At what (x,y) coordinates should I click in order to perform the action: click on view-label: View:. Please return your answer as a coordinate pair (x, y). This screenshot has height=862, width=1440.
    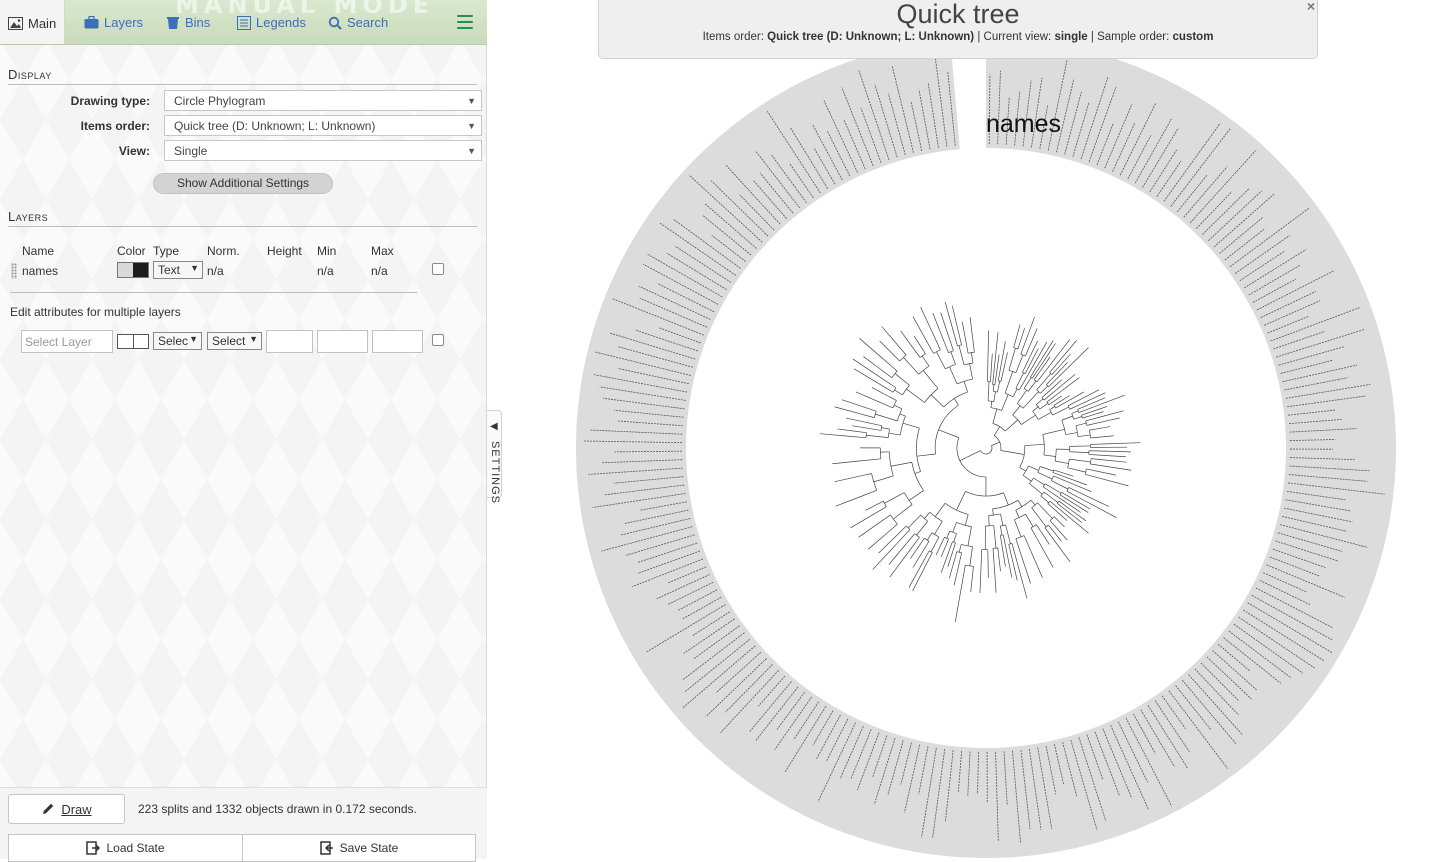
    Looking at the image, I should click on (75, 151).